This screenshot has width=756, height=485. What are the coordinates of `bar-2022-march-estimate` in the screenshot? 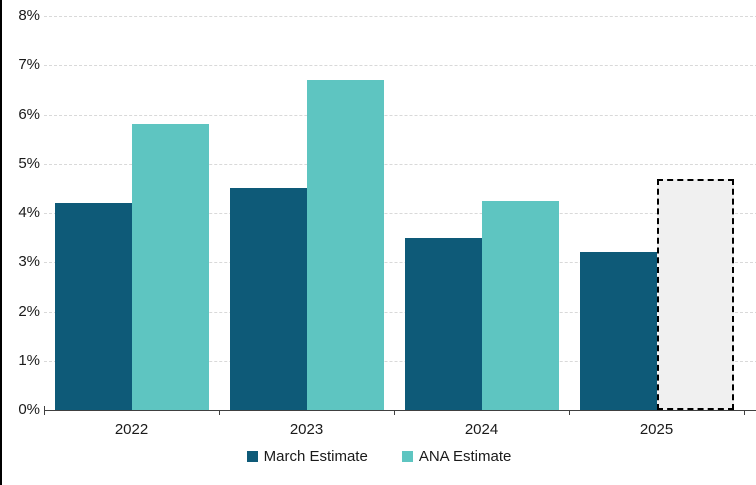 It's located at (93, 306).